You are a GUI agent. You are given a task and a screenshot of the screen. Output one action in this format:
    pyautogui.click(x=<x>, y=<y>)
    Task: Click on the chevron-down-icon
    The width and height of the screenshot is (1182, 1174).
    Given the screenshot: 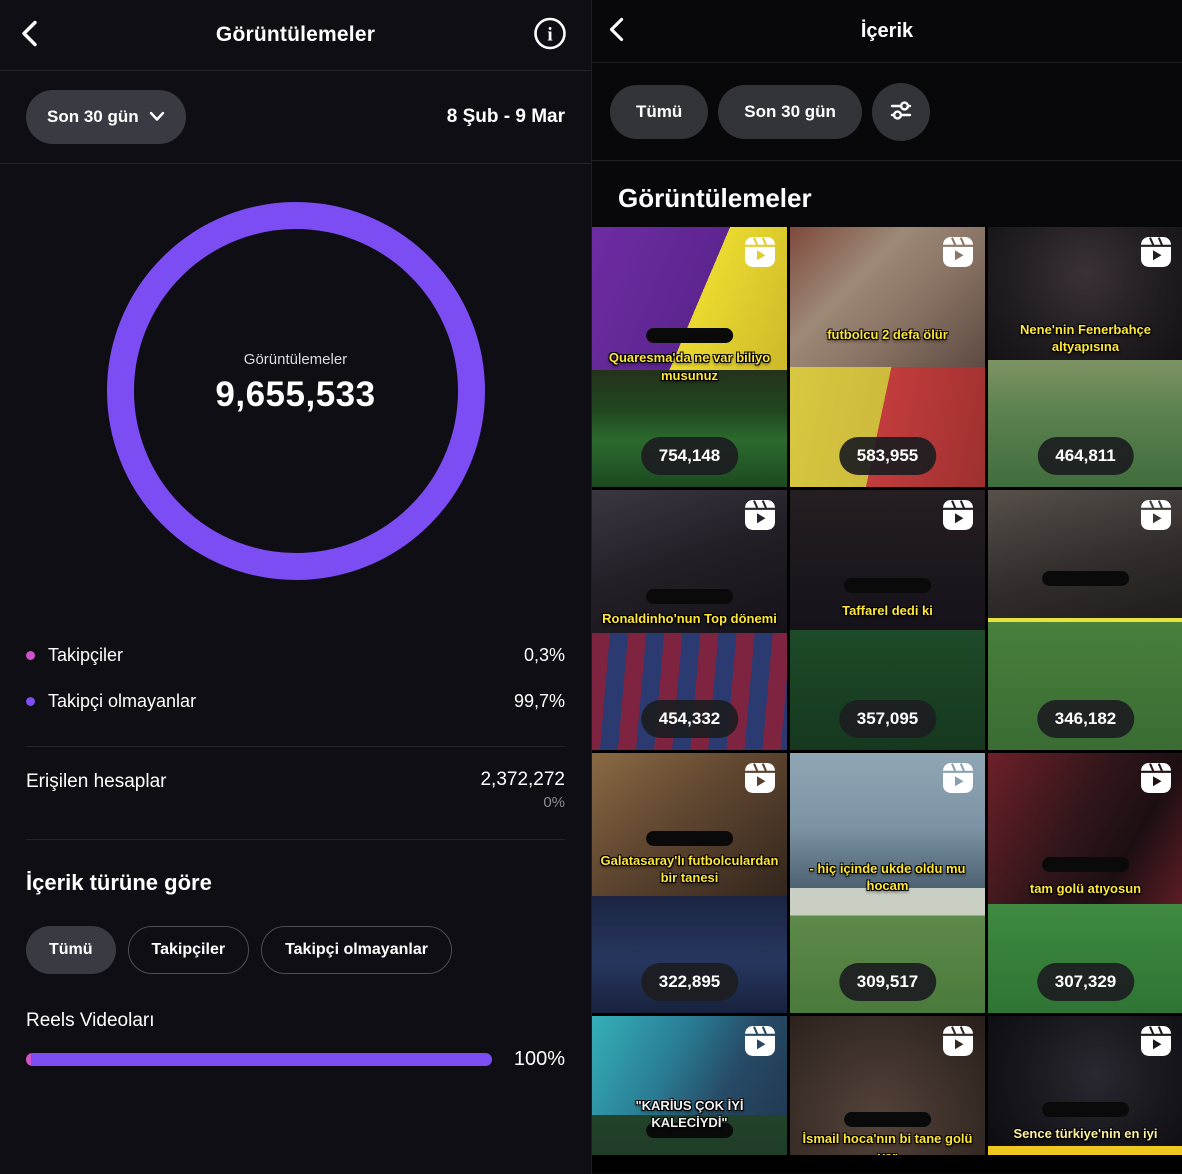 What is the action you would take?
    pyautogui.click(x=157, y=117)
    